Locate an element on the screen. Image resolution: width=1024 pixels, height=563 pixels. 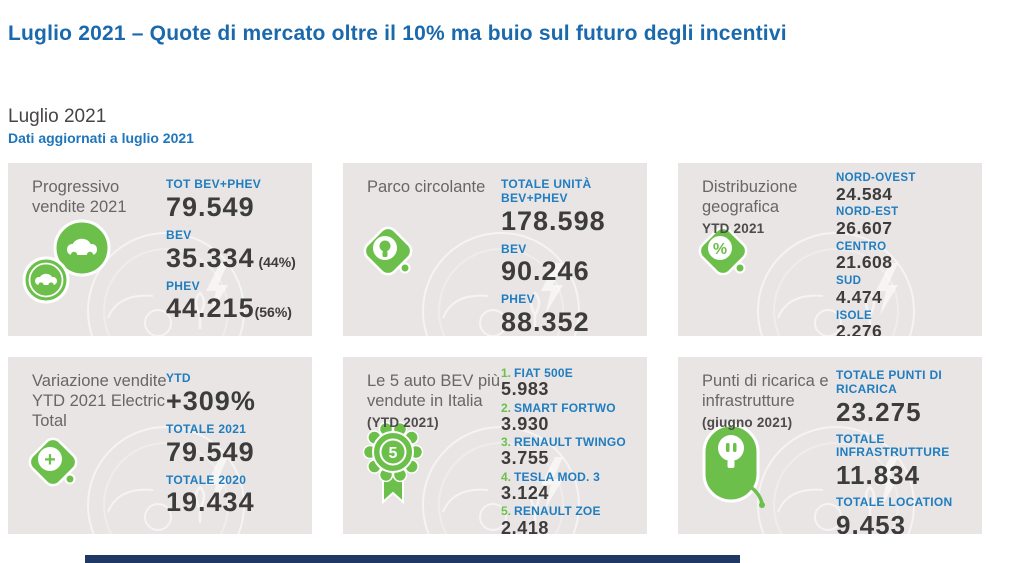
footer-bar is located at coordinates (412, 559).